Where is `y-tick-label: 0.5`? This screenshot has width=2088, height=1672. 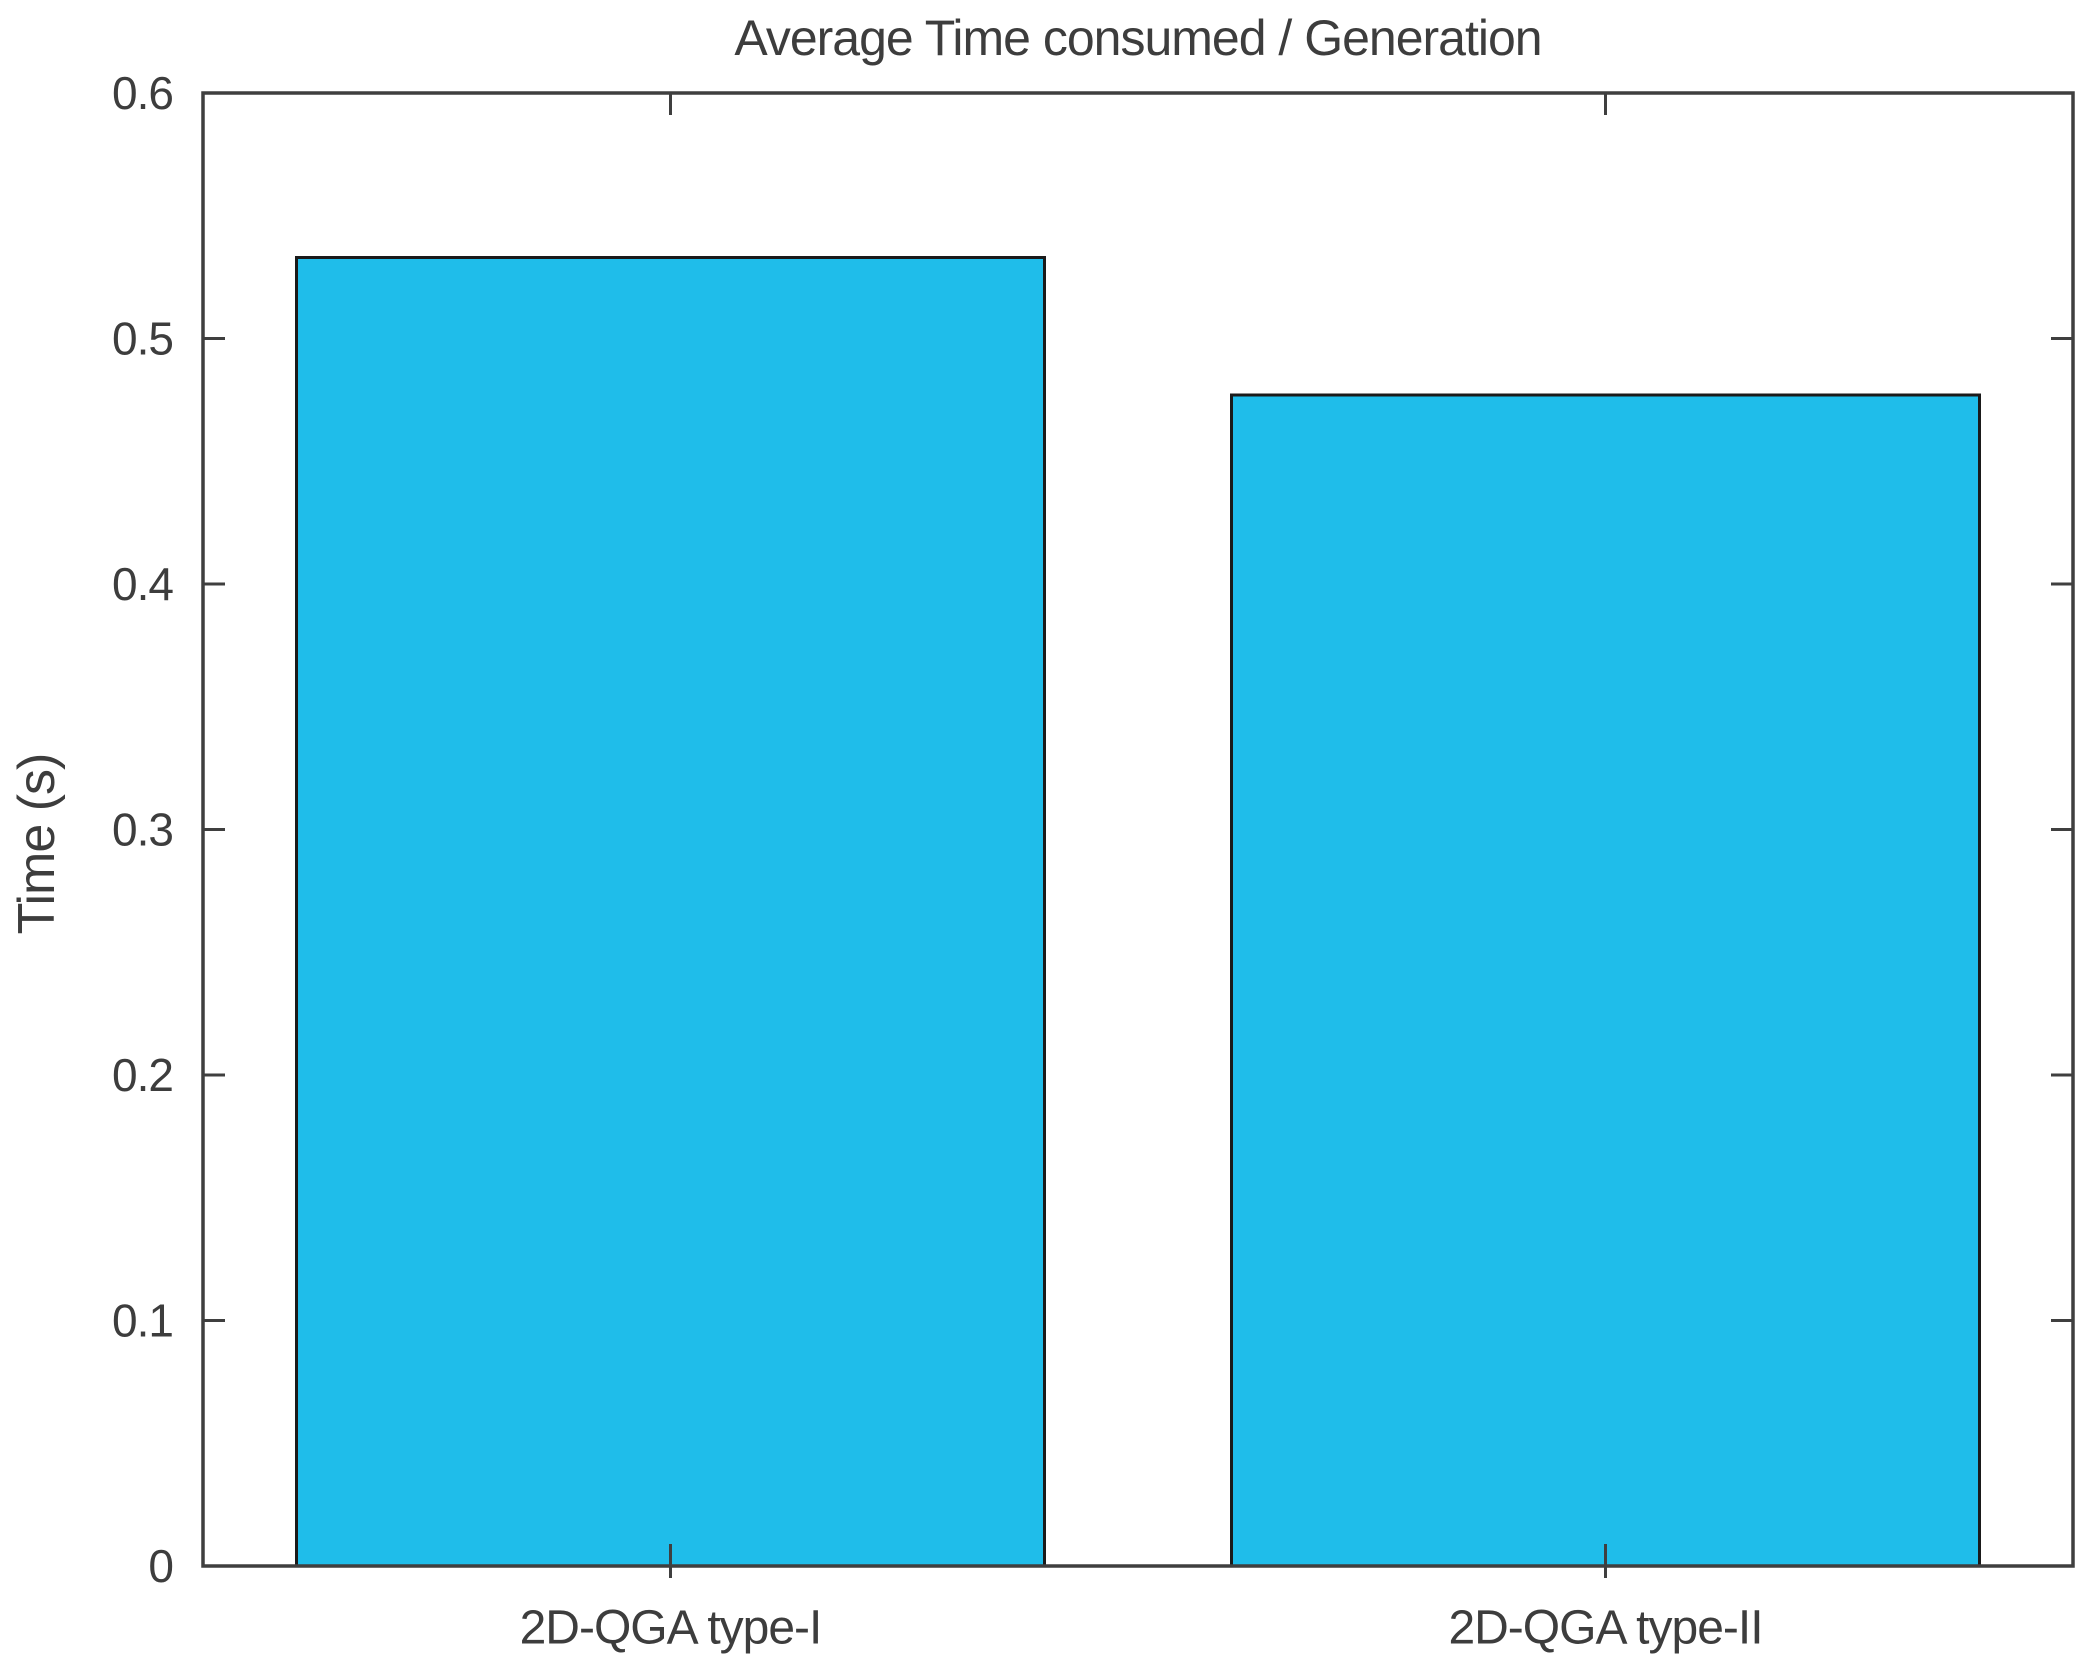 y-tick-label: 0.5 is located at coordinates (142, 339).